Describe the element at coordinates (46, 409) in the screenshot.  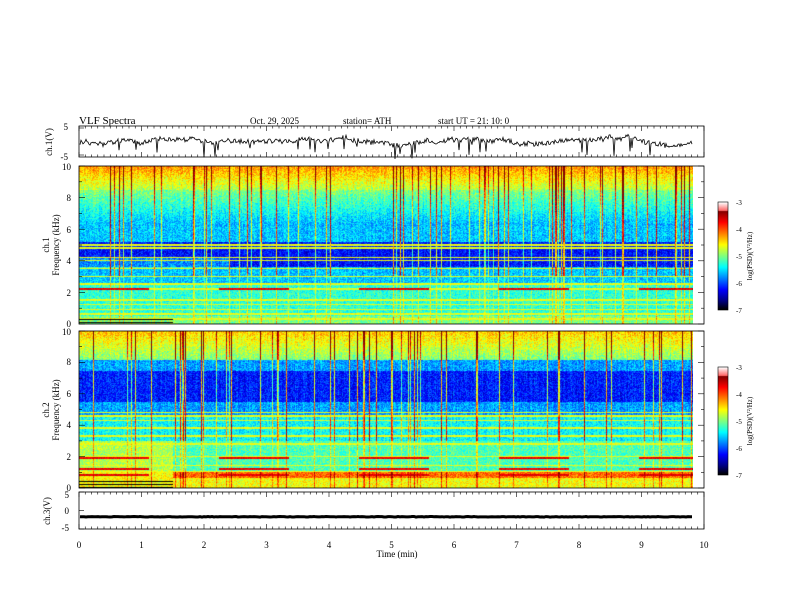
I see `ch2-spec-ylabel-channel: ch.2` at that location.